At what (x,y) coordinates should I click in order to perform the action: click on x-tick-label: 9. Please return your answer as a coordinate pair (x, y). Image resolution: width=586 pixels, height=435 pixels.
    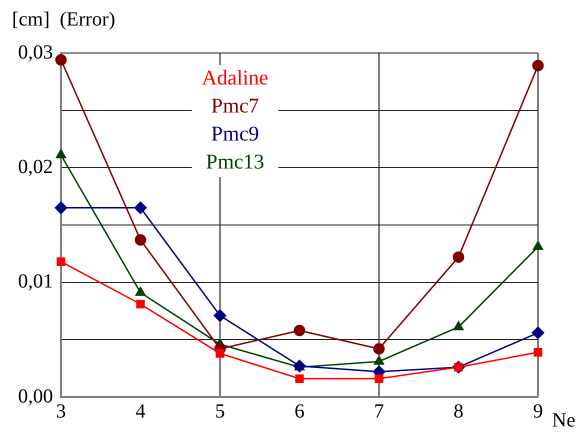
    Looking at the image, I should click on (538, 411).